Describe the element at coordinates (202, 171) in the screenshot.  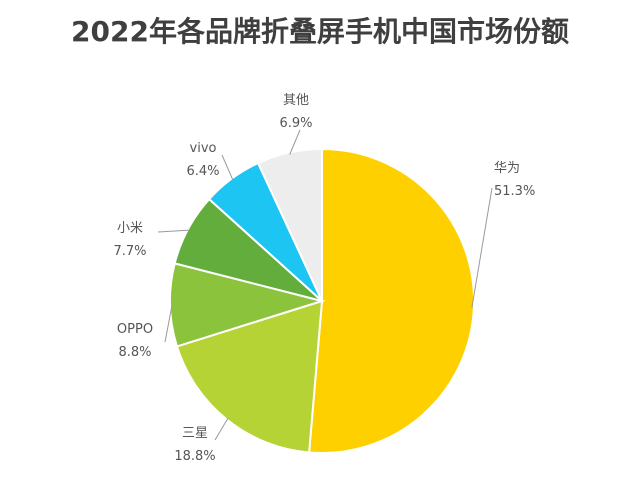
I see `slice-value: 6.4%` at that location.